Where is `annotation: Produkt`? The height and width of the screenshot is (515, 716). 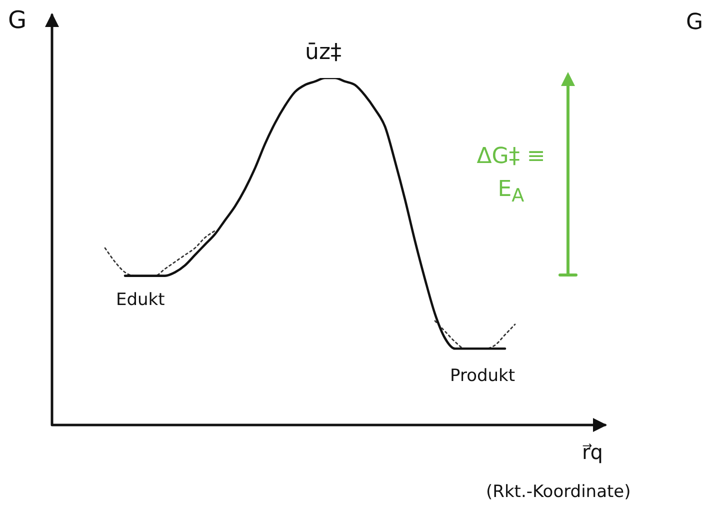
annotation: Produkt is located at coordinates (483, 376).